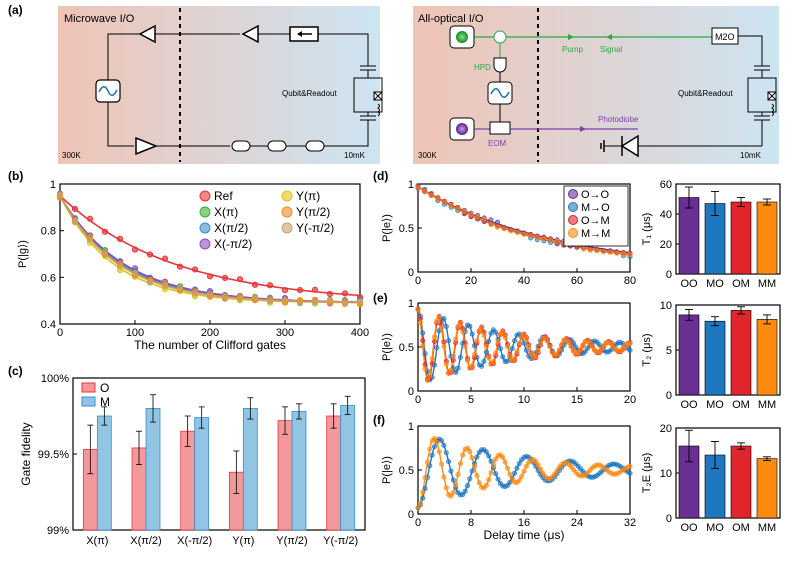  I want to click on category-label: OM, so click(741, 405).